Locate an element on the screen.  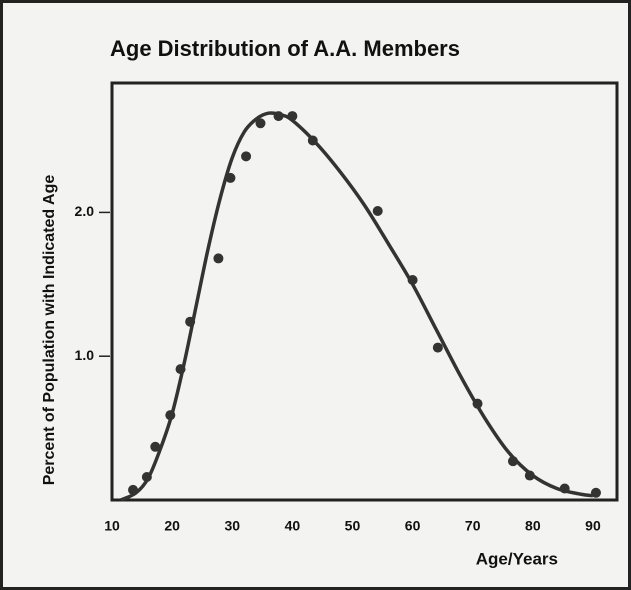
x-tick-label: 20 is located at coordinates (172, 526).